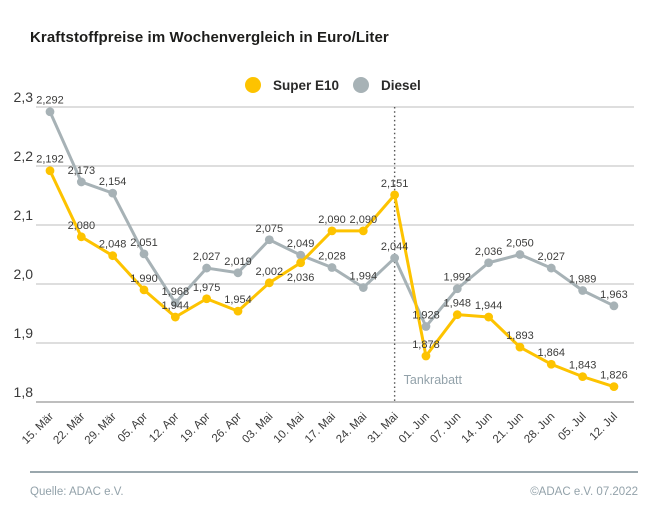  I want to click on x-tick-label: 12. Apr, so click(164, 428).